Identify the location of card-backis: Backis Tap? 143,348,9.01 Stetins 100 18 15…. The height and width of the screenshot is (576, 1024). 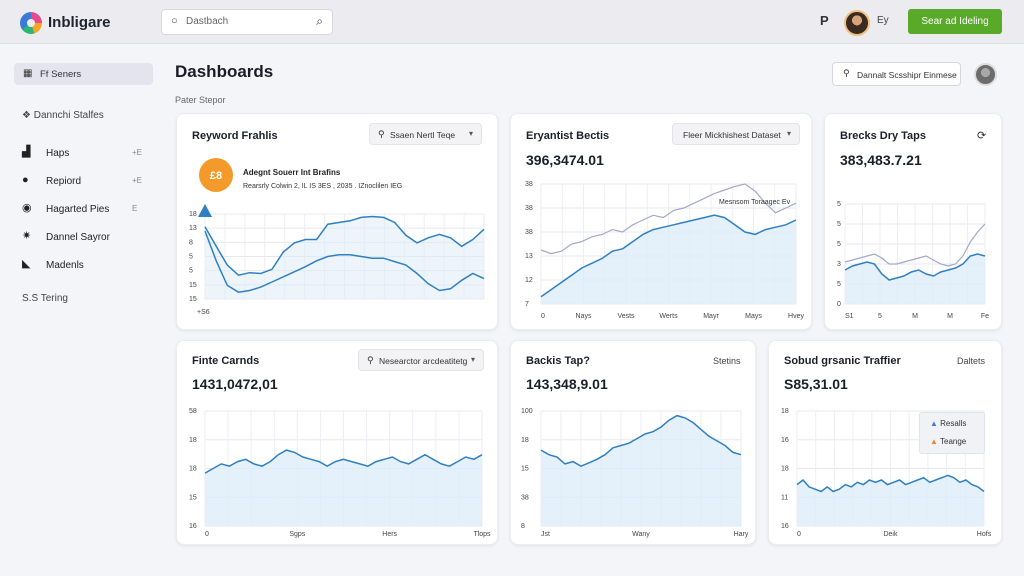
(633, 442).